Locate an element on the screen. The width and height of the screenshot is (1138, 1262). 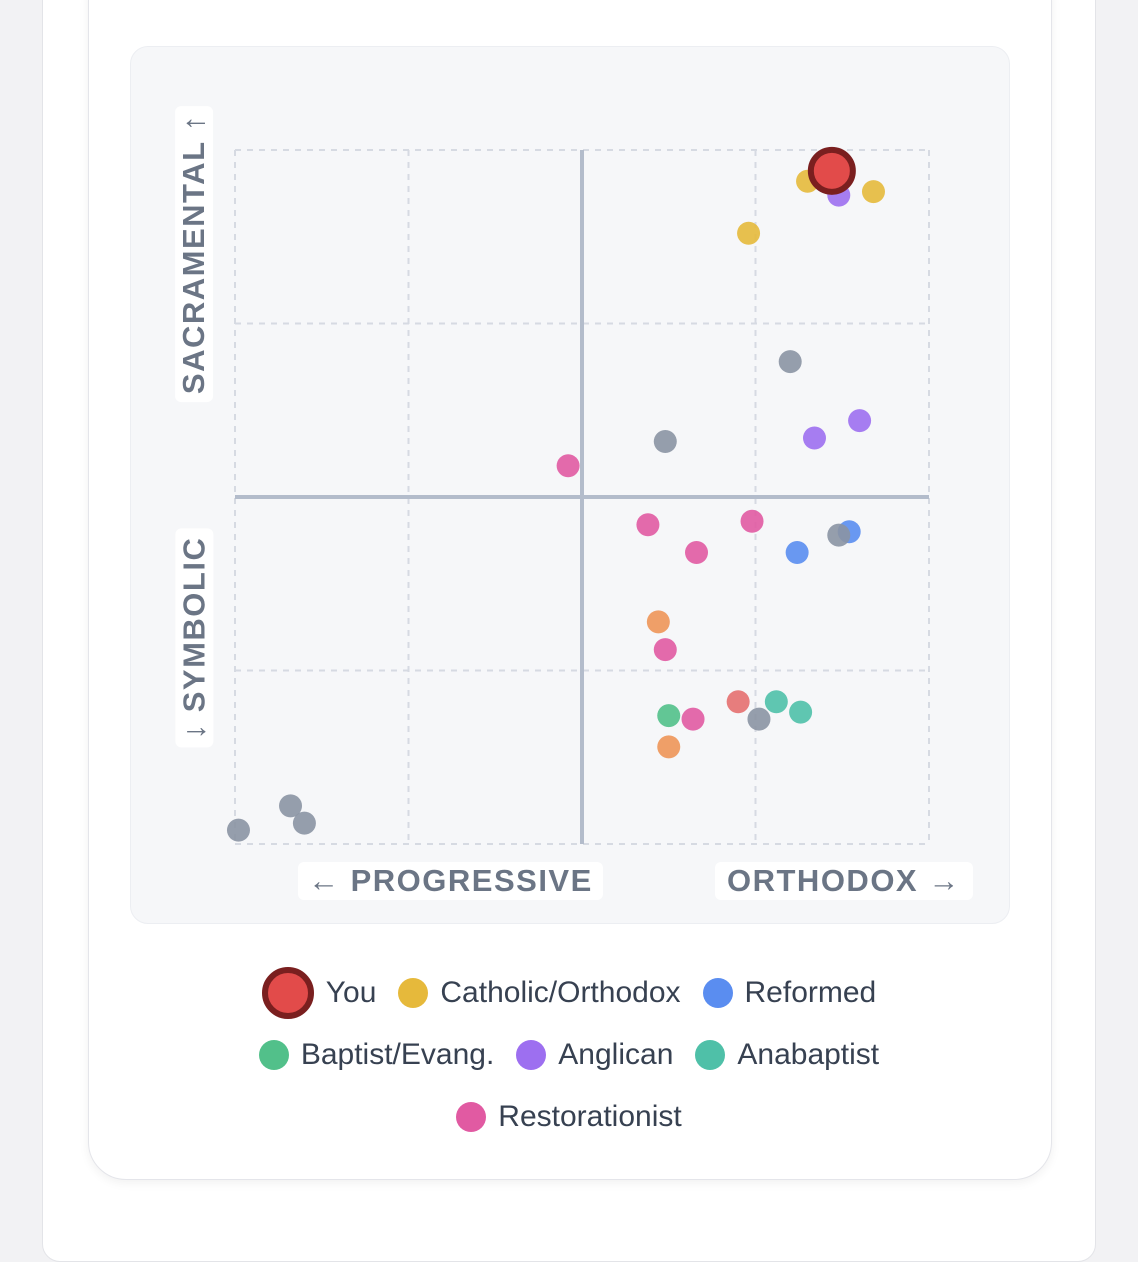
legend-label: Catholic/Orthodox is located at coordinates (560, 992).